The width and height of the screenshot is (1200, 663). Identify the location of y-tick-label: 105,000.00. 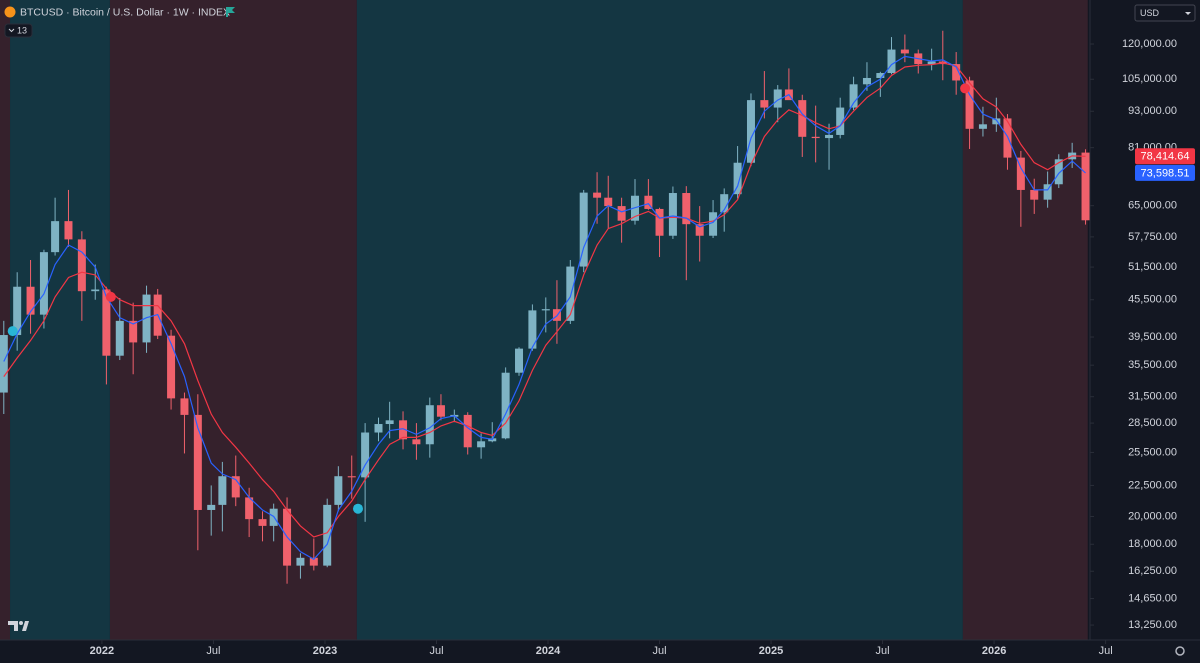
(1149, 79).